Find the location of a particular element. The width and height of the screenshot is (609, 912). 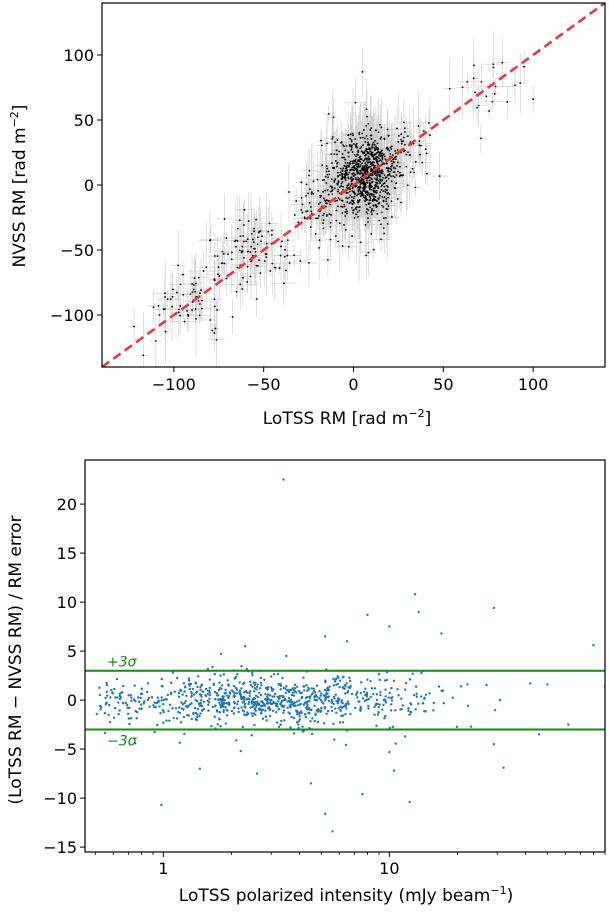

y-tick-label: −5 is located at coordinates (65, 749).